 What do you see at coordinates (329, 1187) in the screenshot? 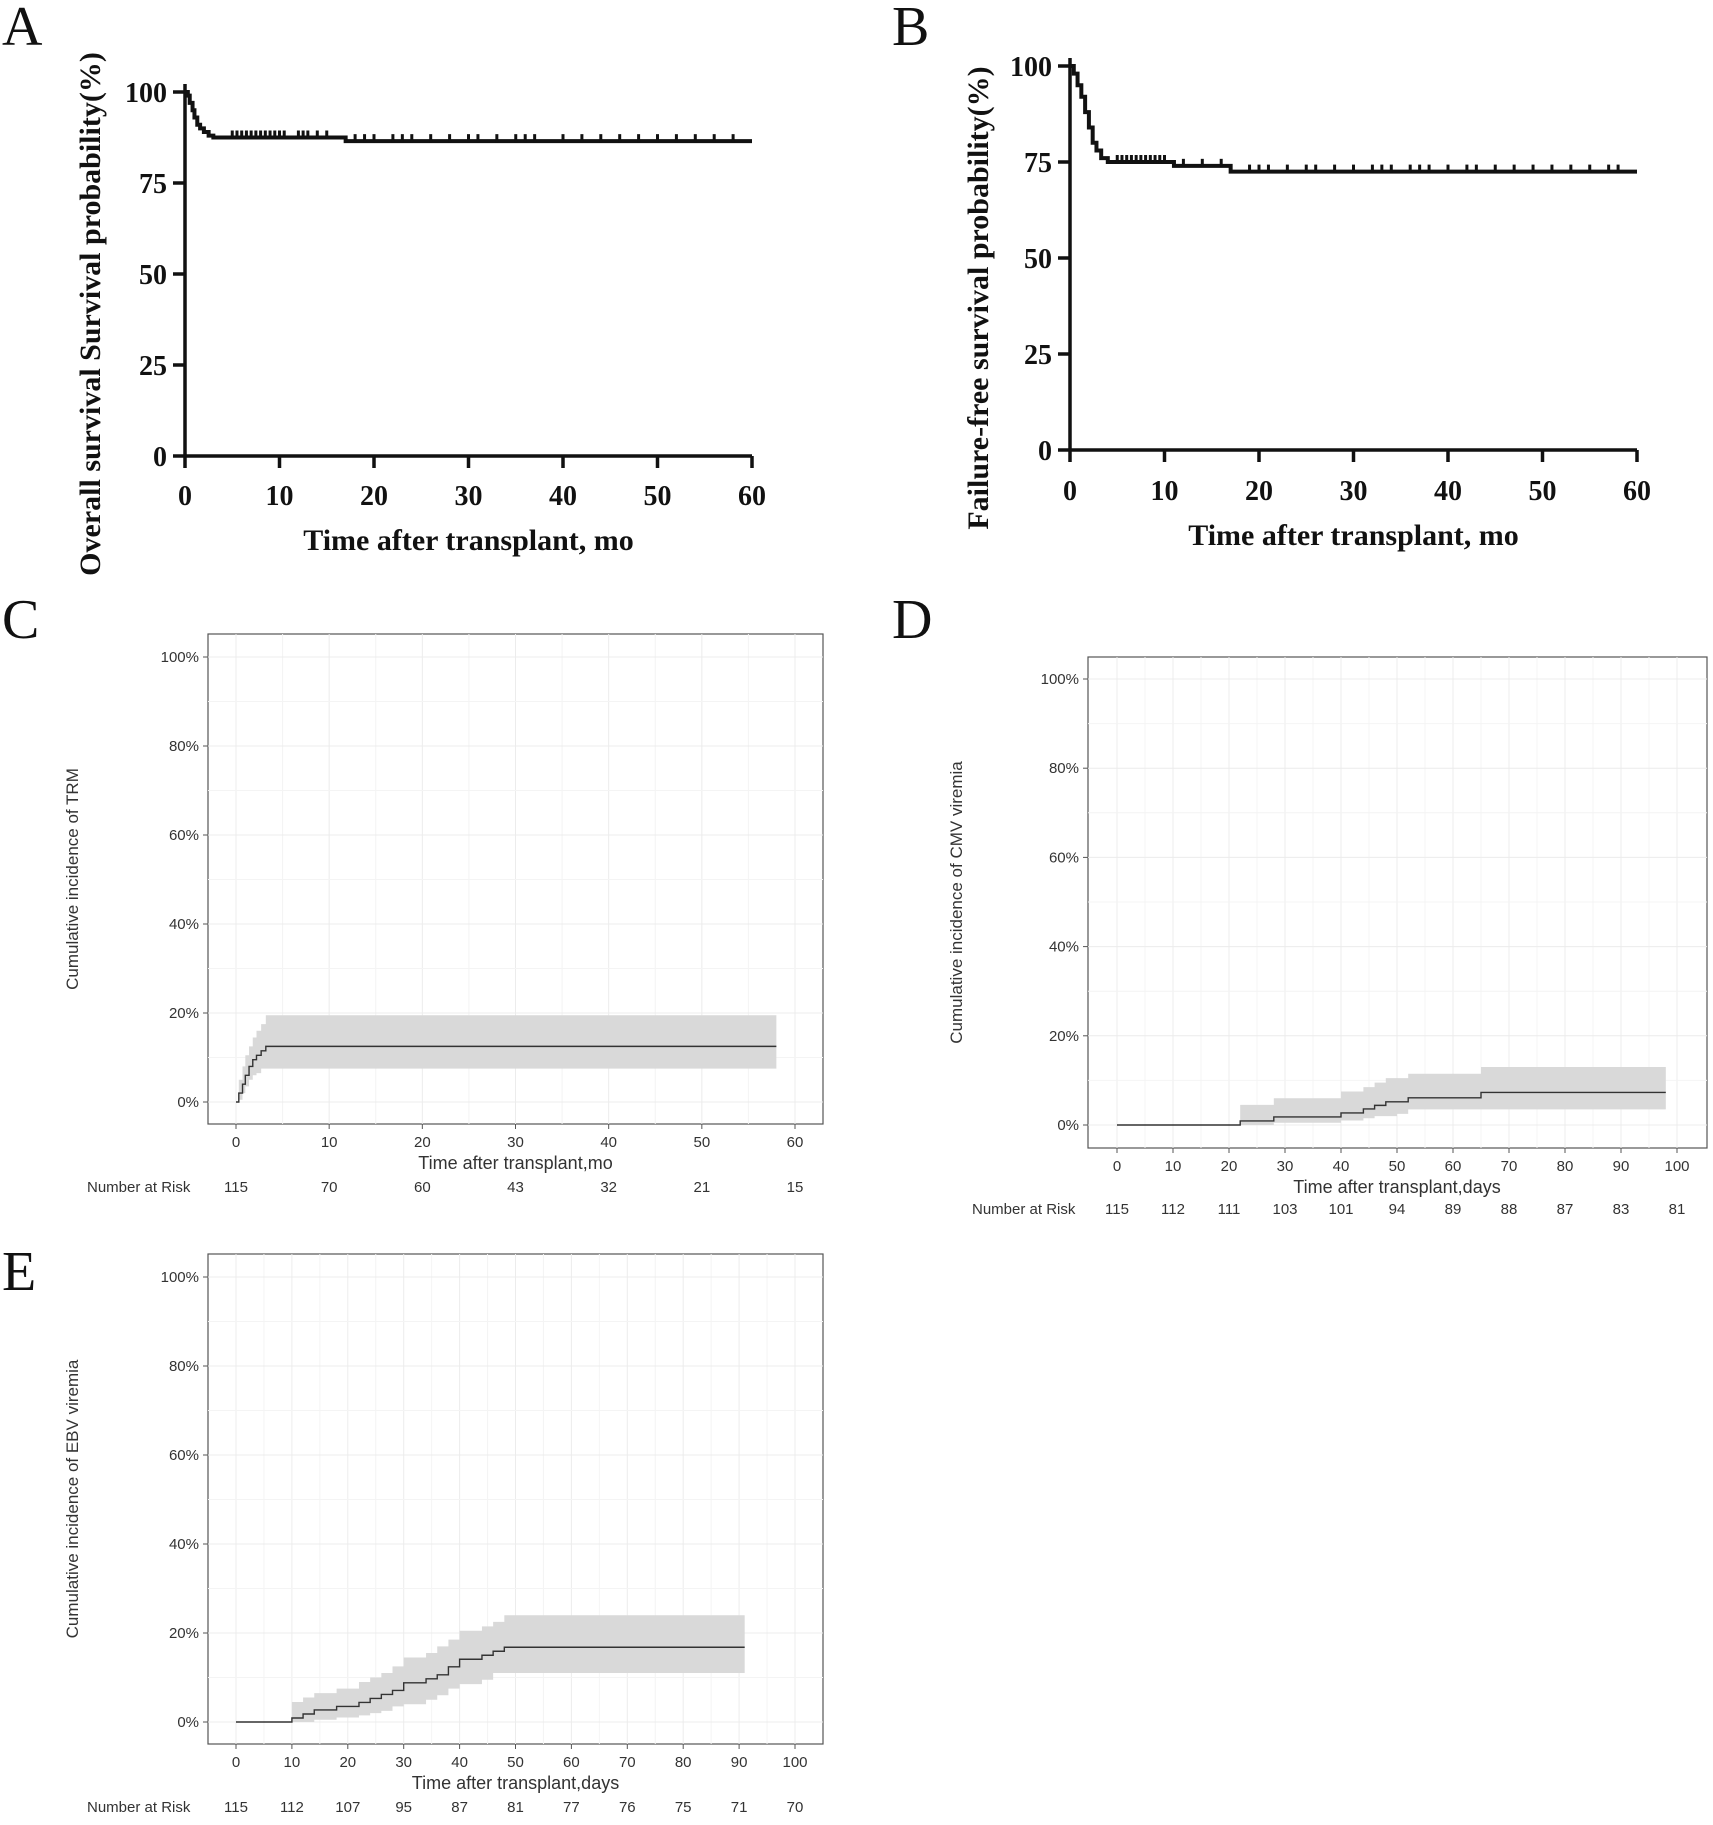
I see `risk-table-value: 70` at bounding box center [329, 1187].